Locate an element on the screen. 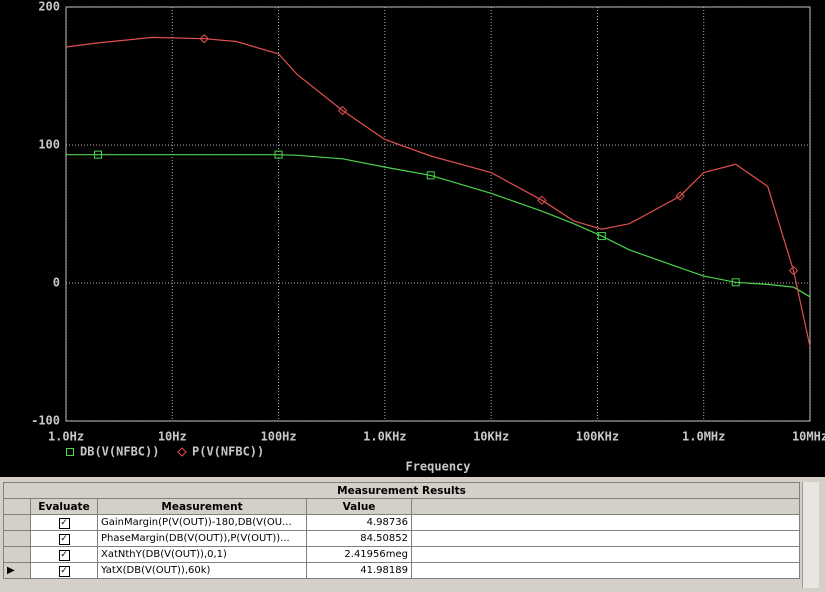 The width and height of the screenshot is (825, 592). y-tick-label: 100 is located at coordinates (49, 145).